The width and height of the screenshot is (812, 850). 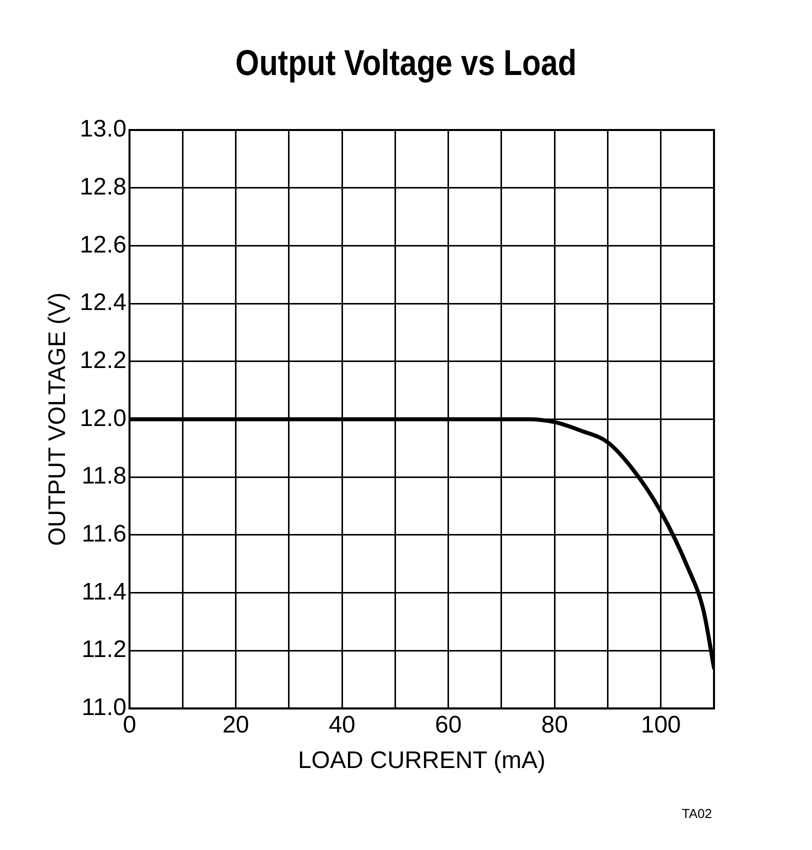 What do you see at coordinates (448, 724) in the screenshot?
I see `x-tick-label: 60` at bounding box center [448, 724].